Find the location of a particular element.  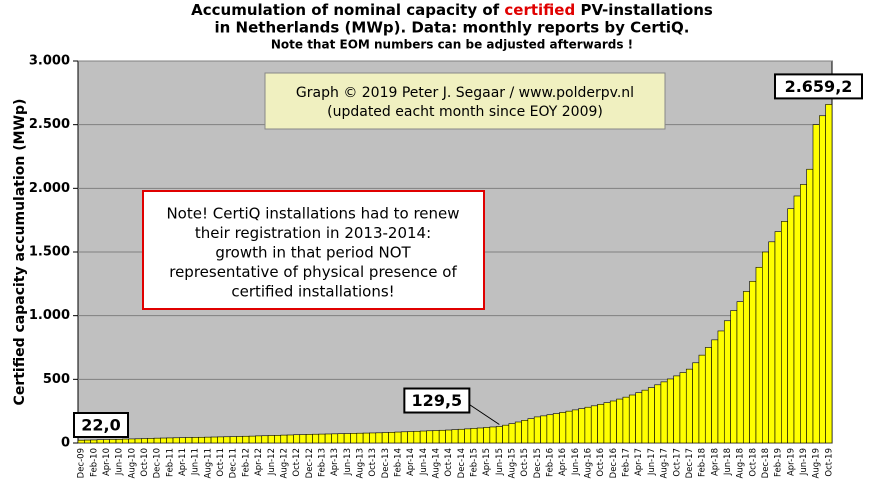

x-tick-label: Feb-12 is located at coordinates (246, 462).